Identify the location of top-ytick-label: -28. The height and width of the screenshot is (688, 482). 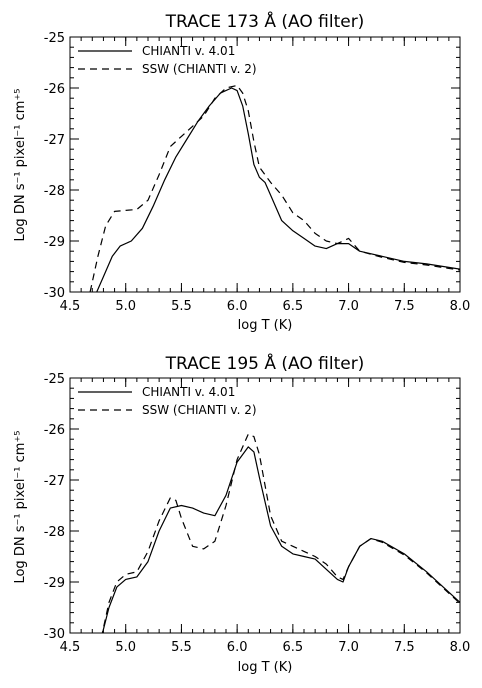
(54, 191).